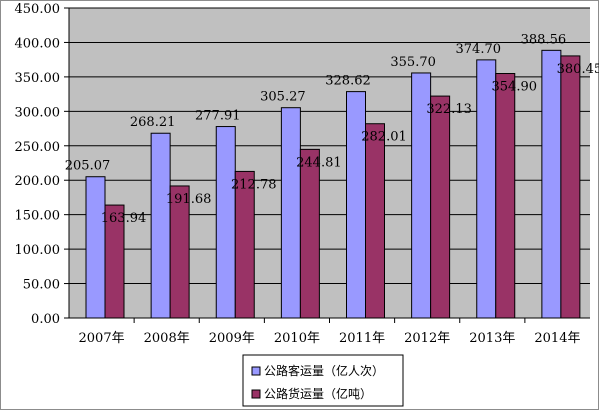  Describe the element at coordinates (124, 218) in the screenshot. I see `data-label-freight: 163.94` at that location.